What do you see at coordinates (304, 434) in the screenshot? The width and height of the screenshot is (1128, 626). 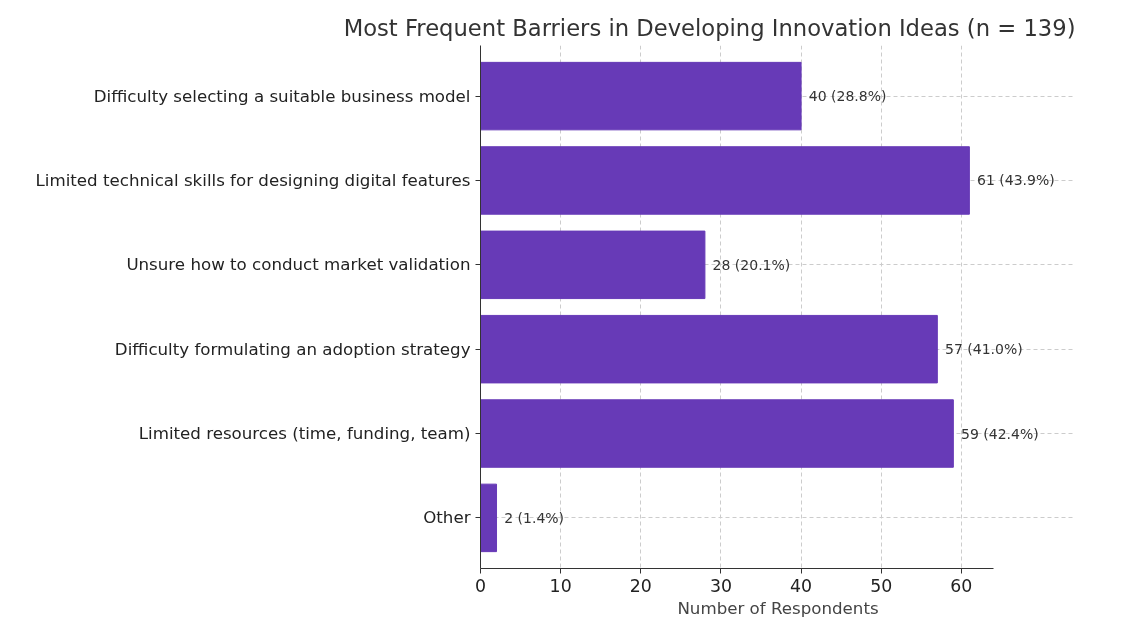 I see `y-tick-label: Limited resources (time, funding, team)` at bounding box center [304, 434].